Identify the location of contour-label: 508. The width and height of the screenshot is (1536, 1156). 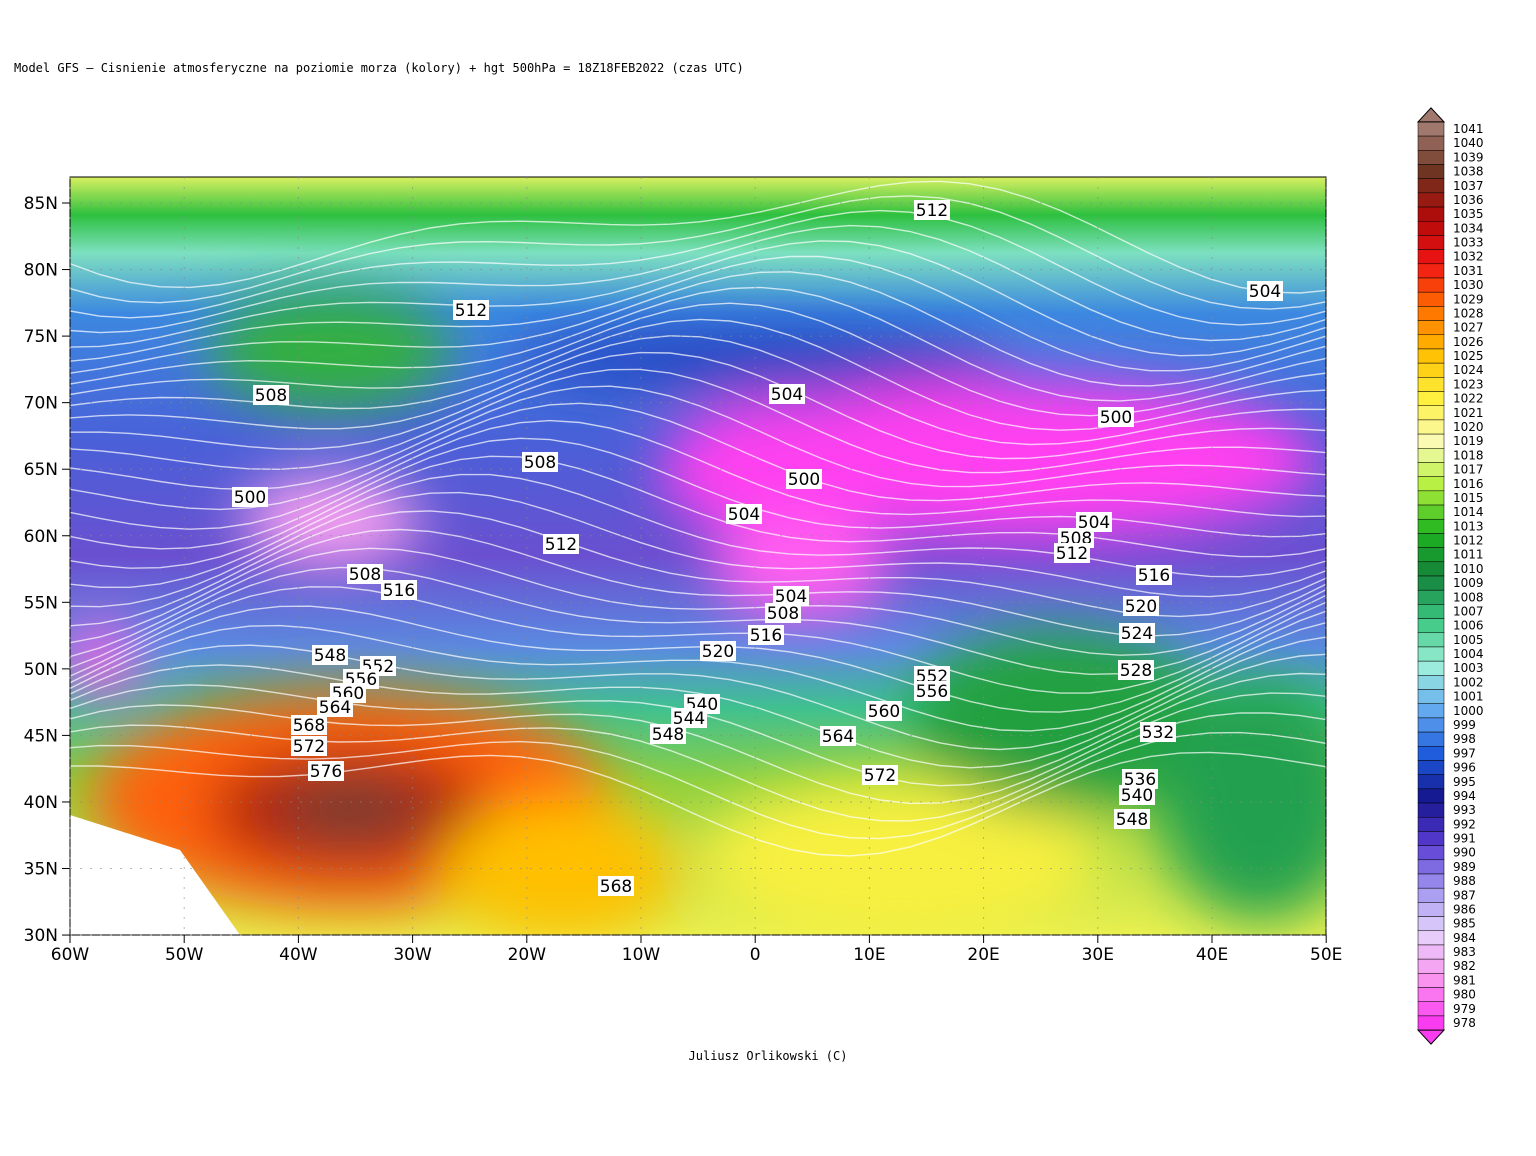
(783, 614).